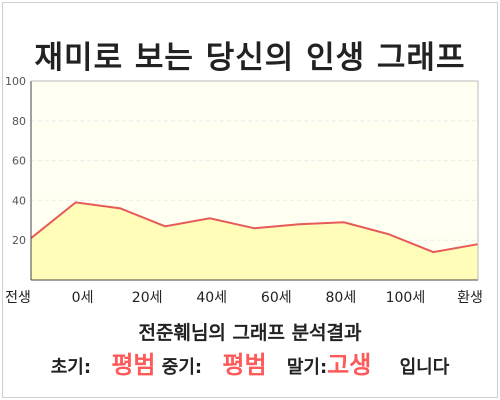  What do you see at coordinates (276, 298) in the screenshot?
I see `x-tick-label: 60세` at bounding box center [276, 298].